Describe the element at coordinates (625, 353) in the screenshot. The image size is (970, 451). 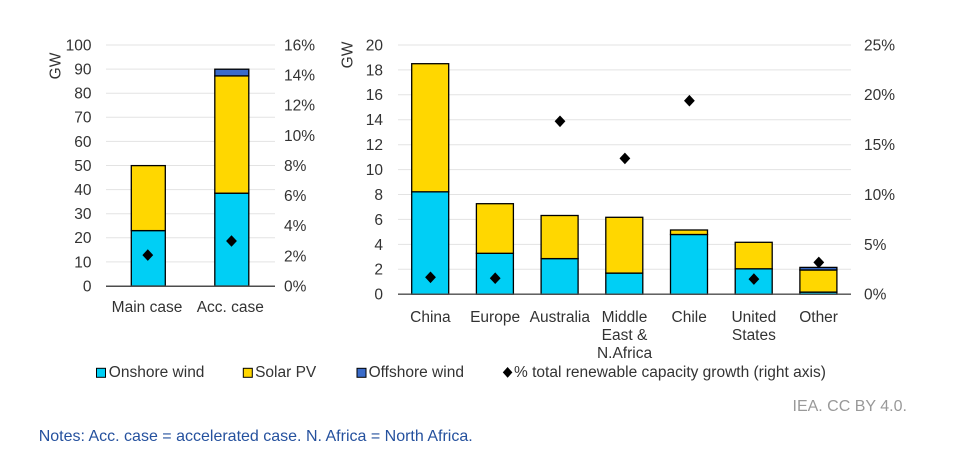
I see `svg-text: N.Africa` at that location.